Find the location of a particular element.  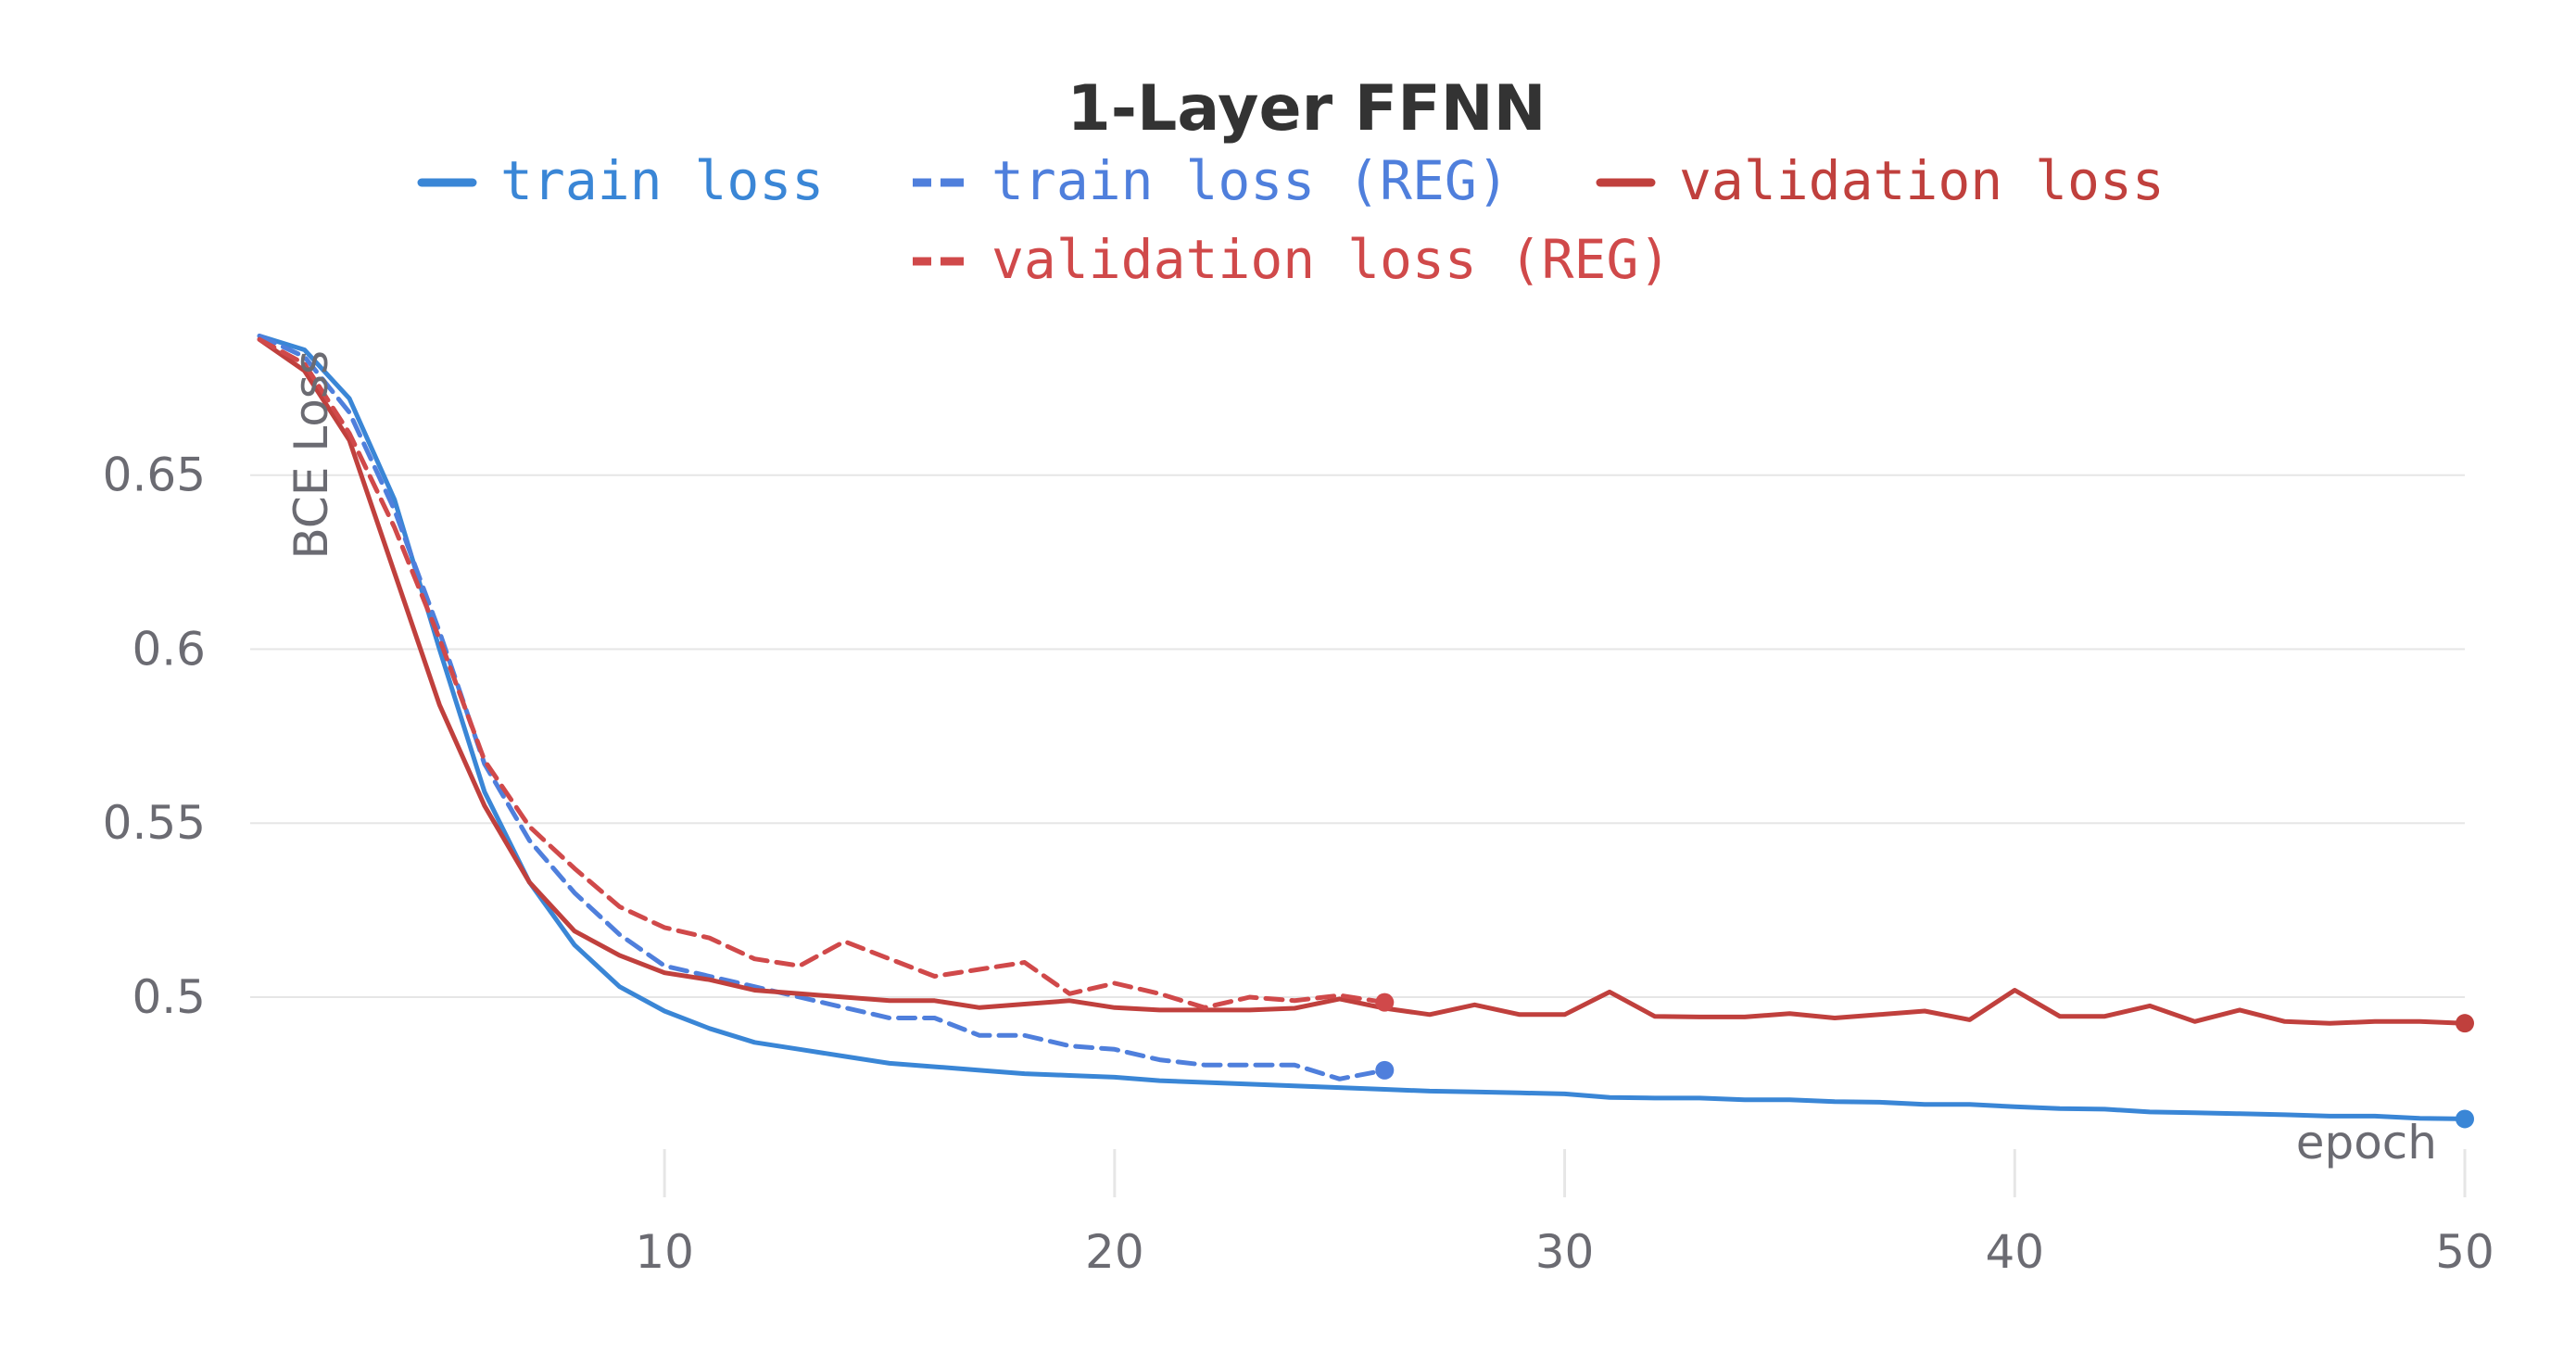

y-tick-label: 0.6 is located at coordinates (169, 649).